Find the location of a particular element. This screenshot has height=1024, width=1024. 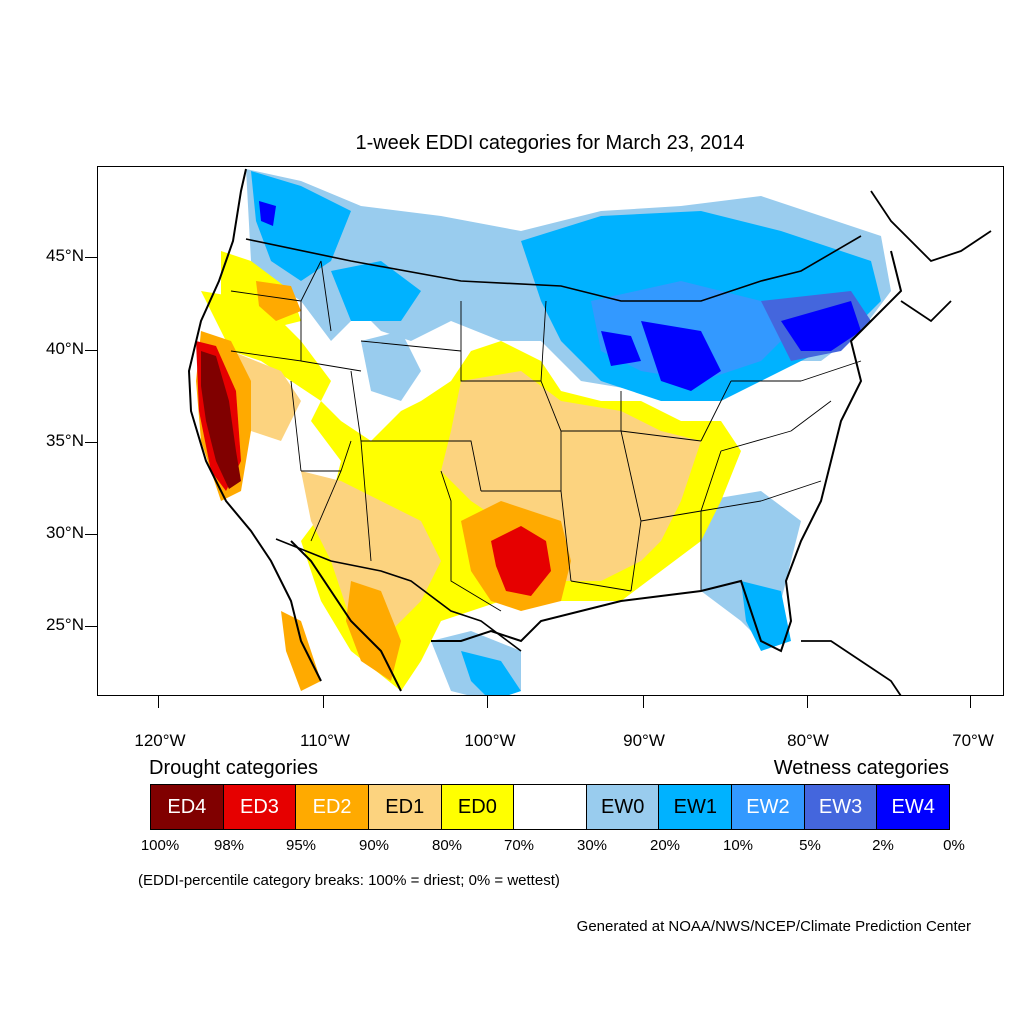

lat-label-45n: 45°N is located at coordinates (65, 255).